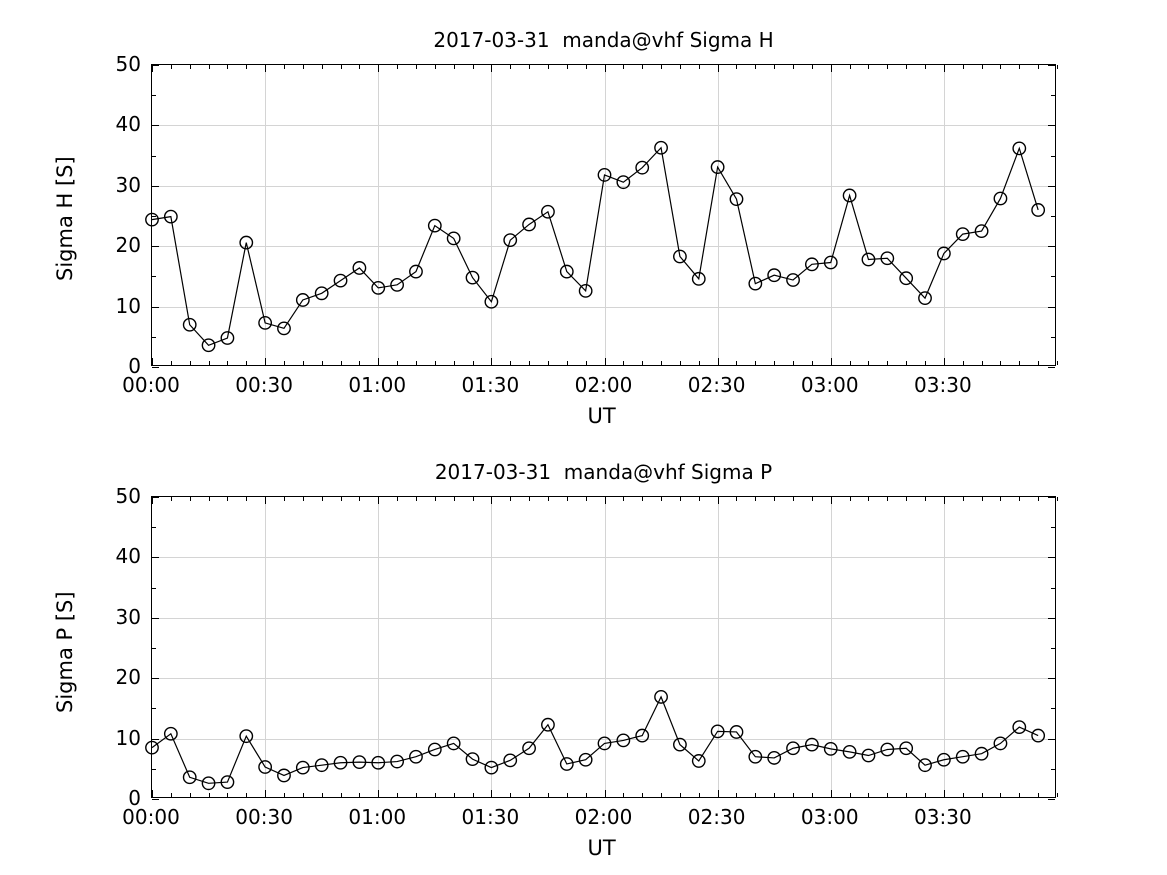 The image size is (1167, 875). What do you see at coordinates (603, 385) in the screenshot?
I see `x-tick-label: 02:00` at bounding box center [603, 385].